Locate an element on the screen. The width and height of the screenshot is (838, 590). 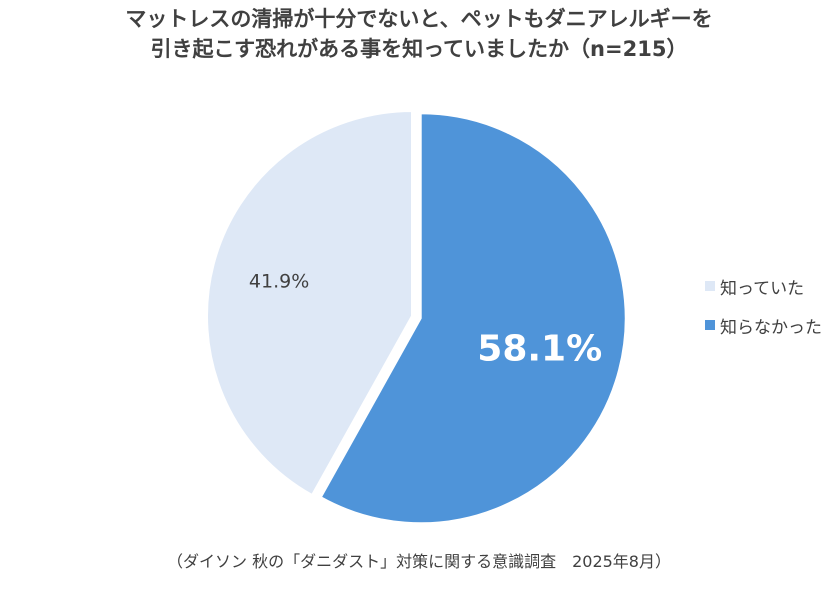
legend-item-knew: 知っていた is located at coordinates (763, 286).